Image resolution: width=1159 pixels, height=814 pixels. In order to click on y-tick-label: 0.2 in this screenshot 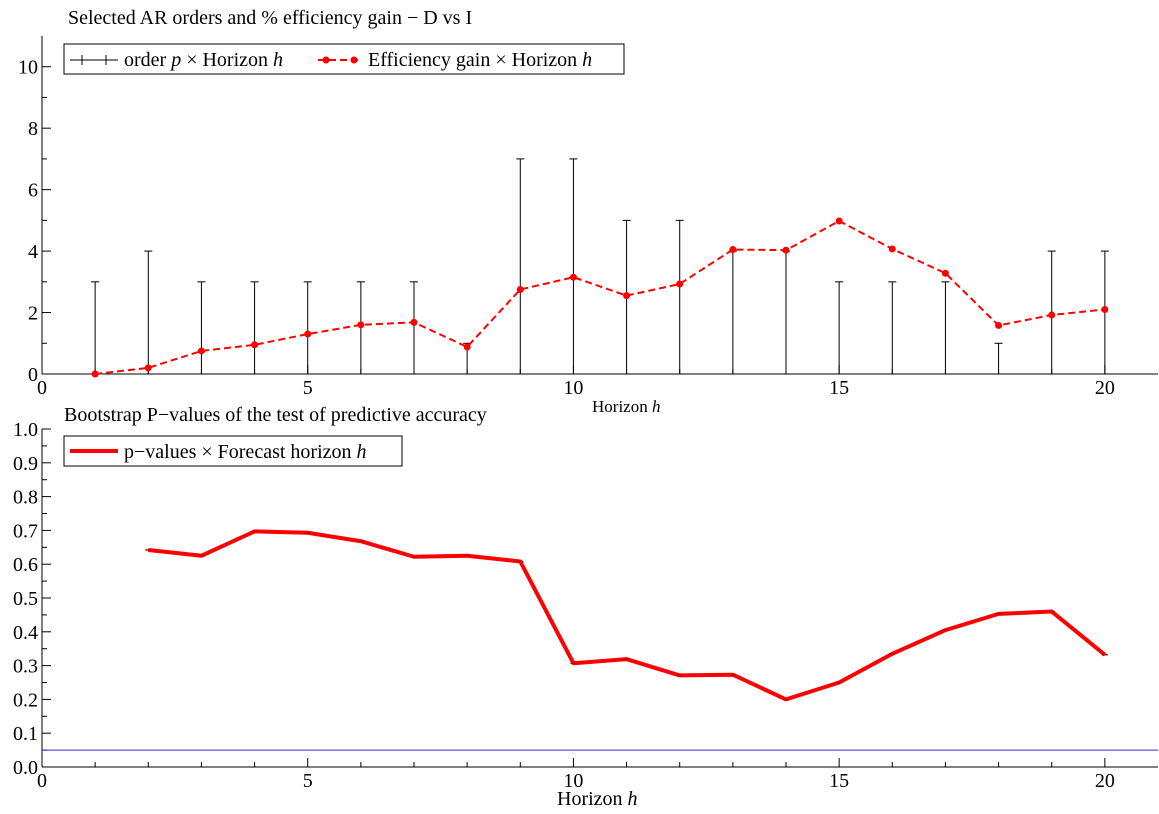, I will do `click(25, 700)`.